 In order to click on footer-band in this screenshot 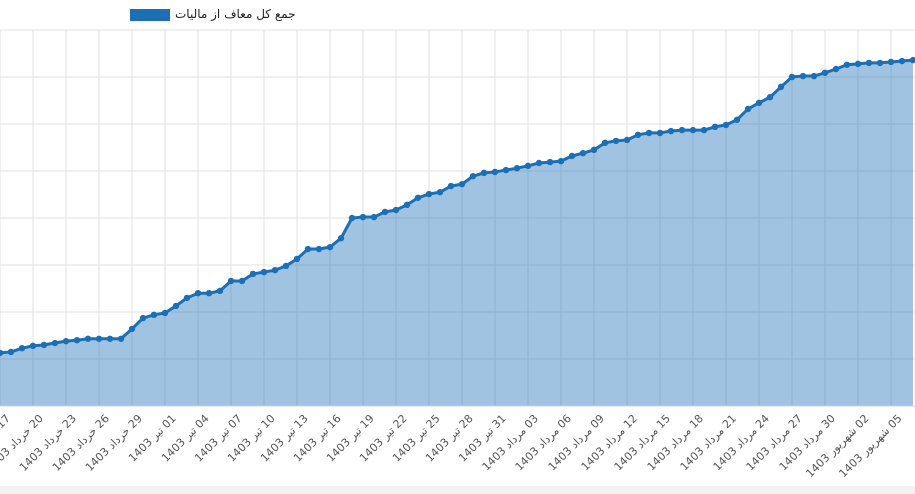, I will do `click(457, 490)`.